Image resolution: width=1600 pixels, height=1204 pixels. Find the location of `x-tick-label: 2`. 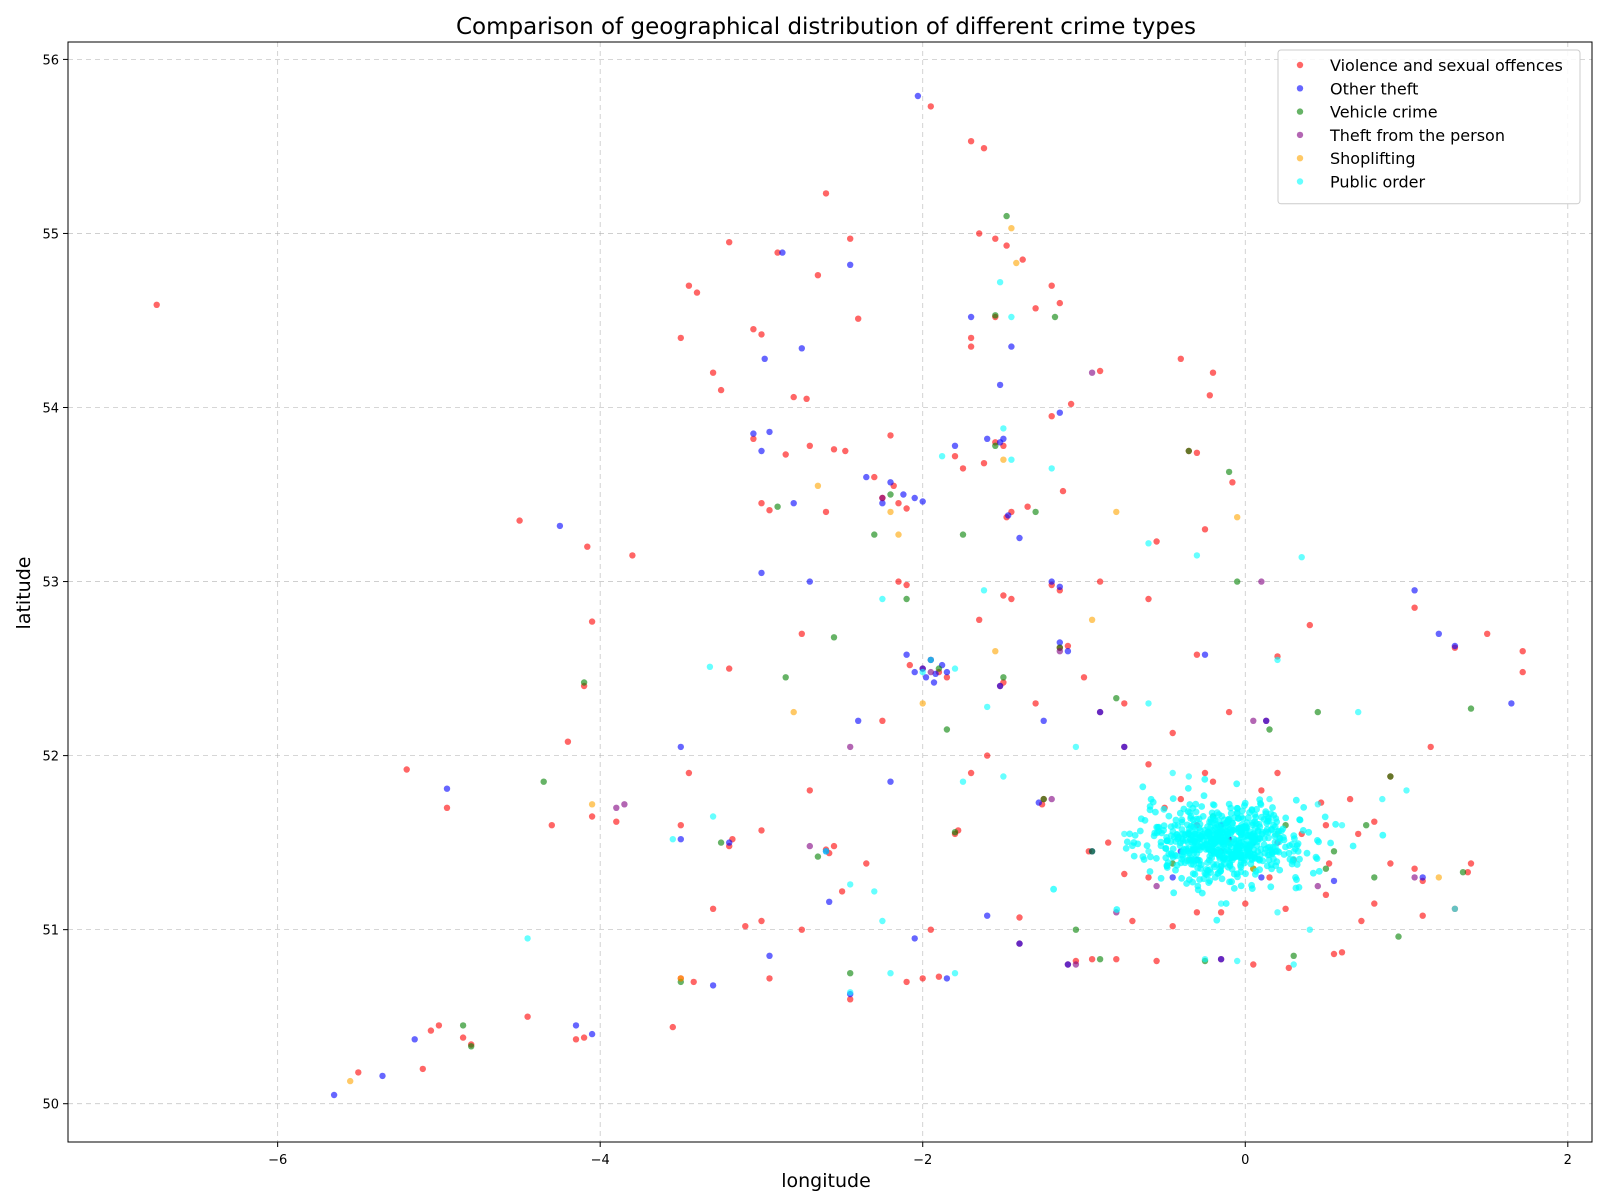

x-tick-label: 2 is located at coordinates (1568, 1160).